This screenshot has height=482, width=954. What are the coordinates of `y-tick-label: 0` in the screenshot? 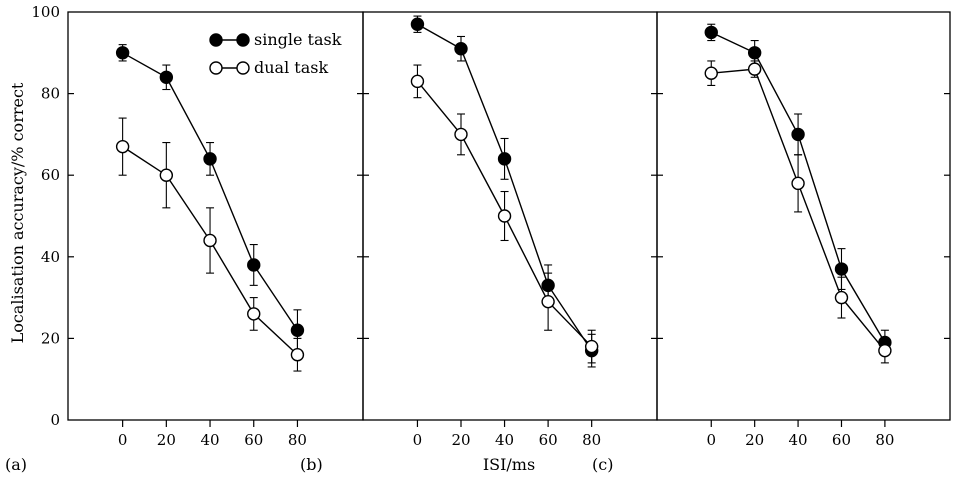 It's located at (55, 420).